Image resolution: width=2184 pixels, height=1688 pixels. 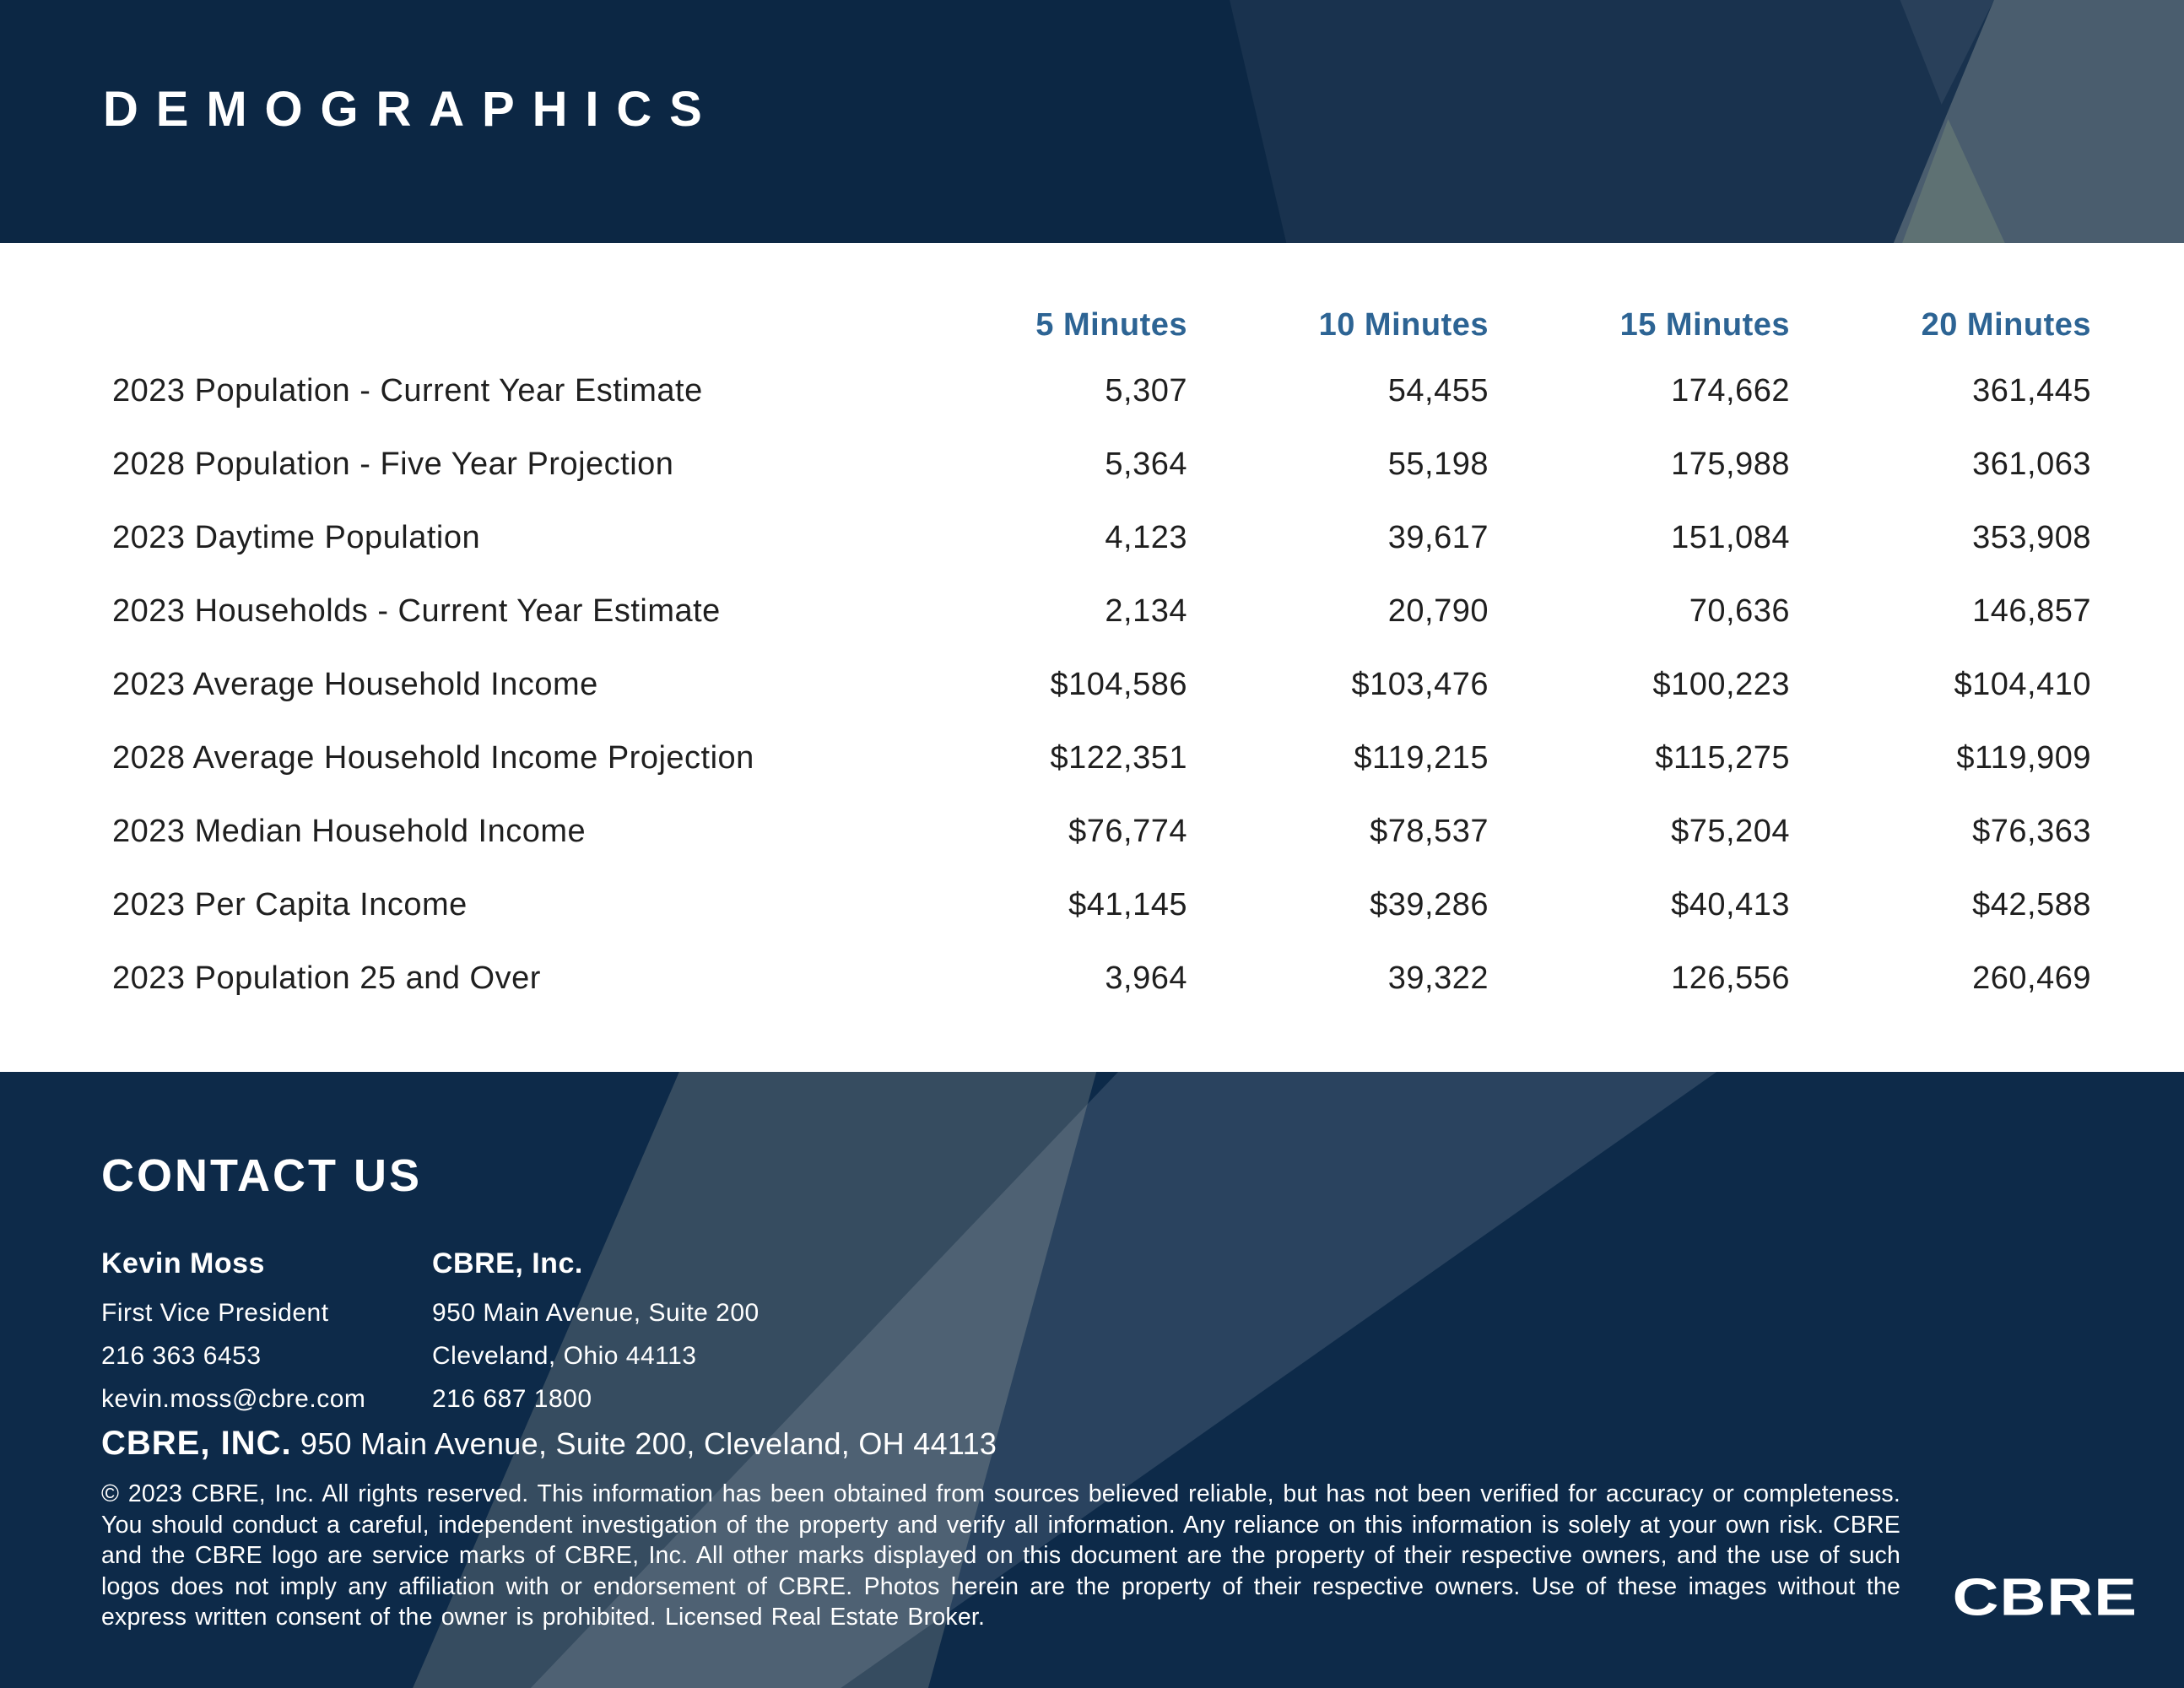 I want to click on office-name: CBRE, Inc., so click(x=507, y=1263).